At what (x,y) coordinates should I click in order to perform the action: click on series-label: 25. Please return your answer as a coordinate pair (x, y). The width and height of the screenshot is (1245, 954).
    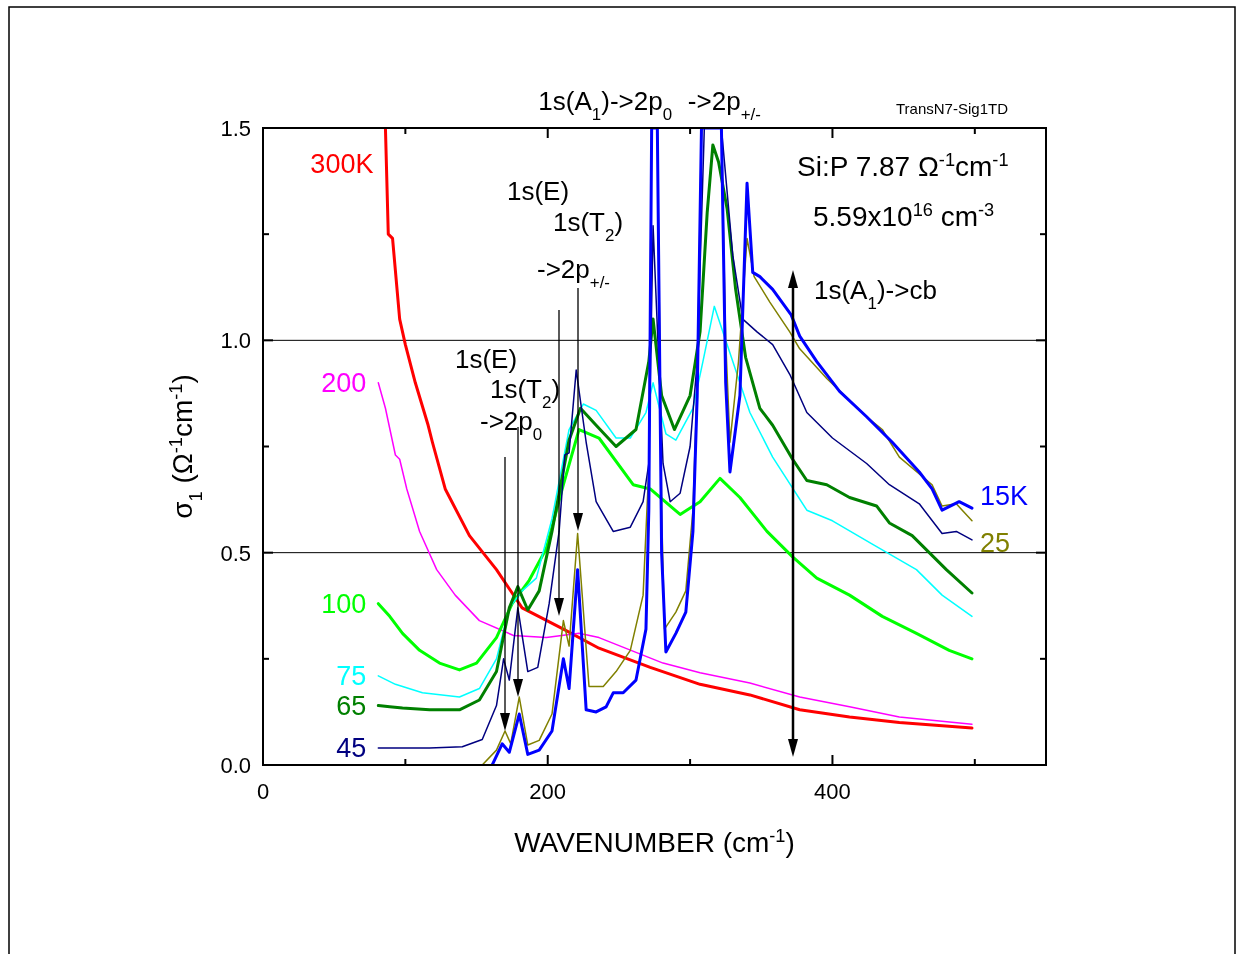
    Looking at the image, I should click on (995, 542).